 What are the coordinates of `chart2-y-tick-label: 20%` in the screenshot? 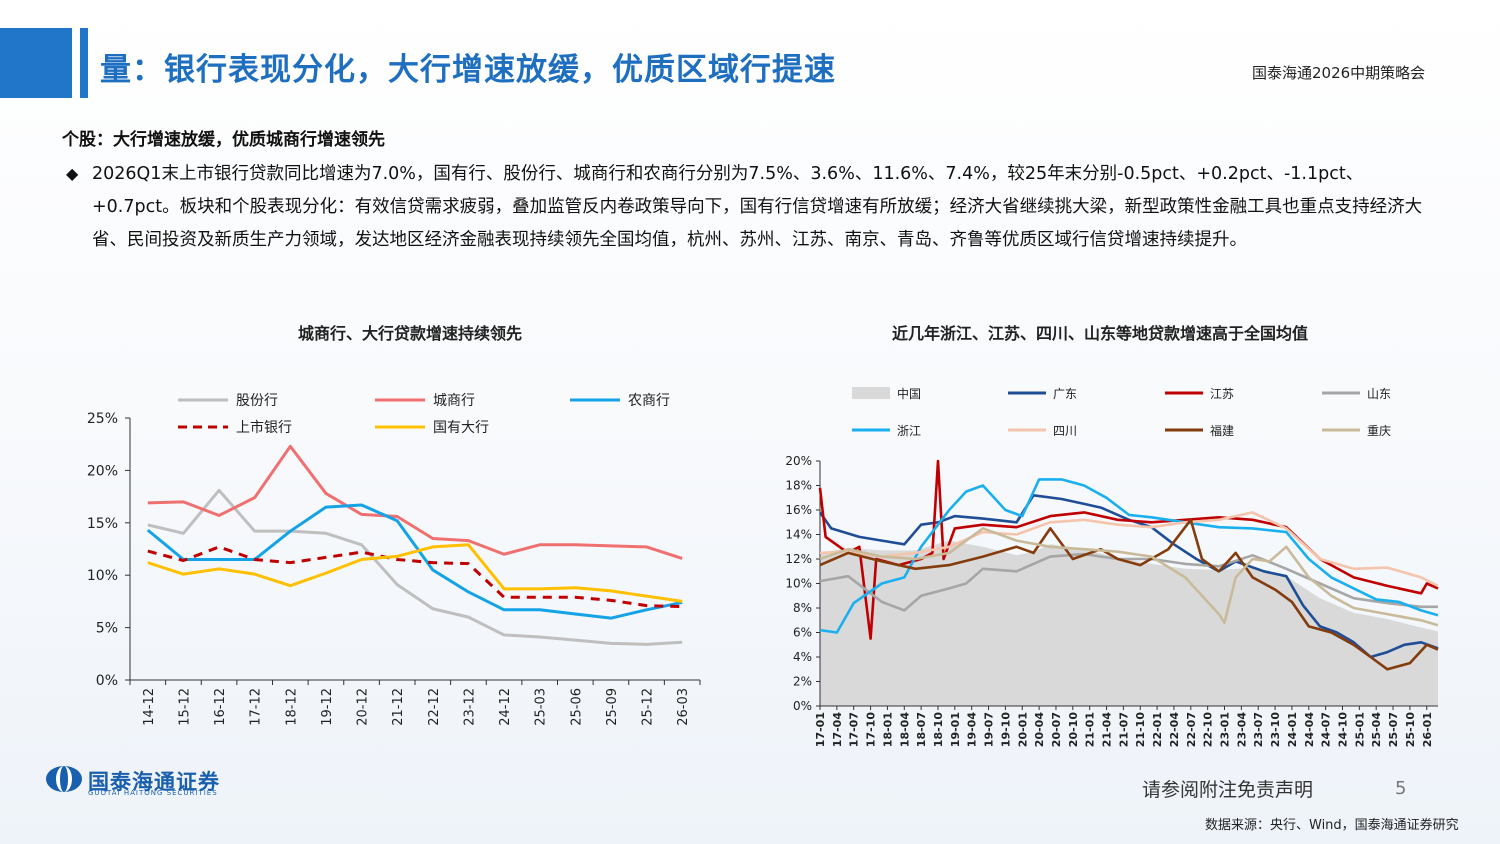 It's located at (798, 461).